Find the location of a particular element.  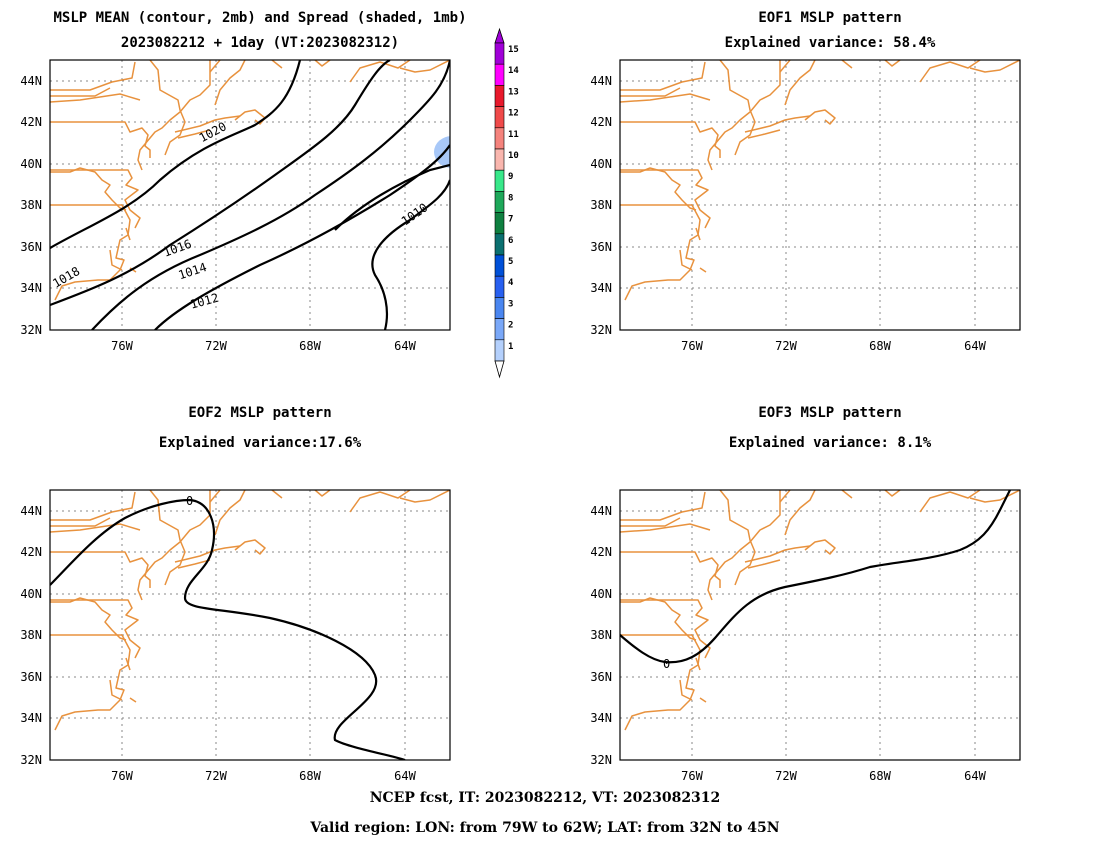

colorbar-label: 10 is located at coordinates (513, 156).